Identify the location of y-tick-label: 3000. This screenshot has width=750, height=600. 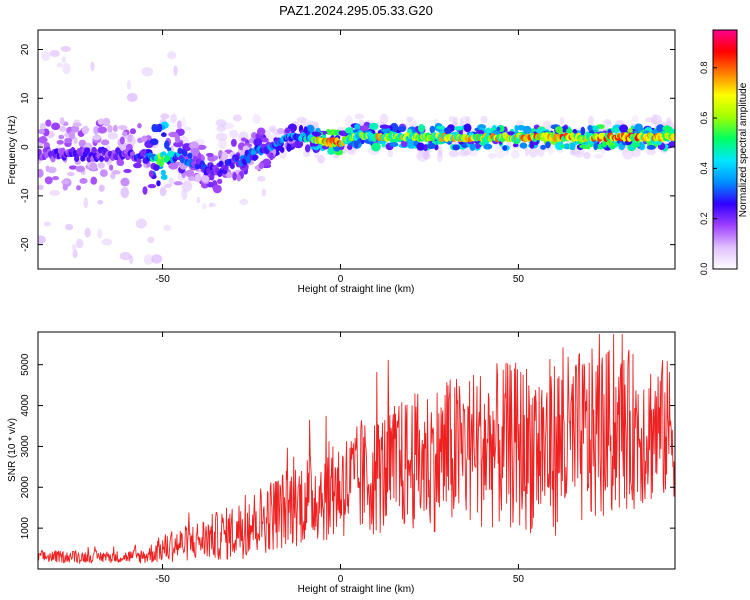
(25, 446).